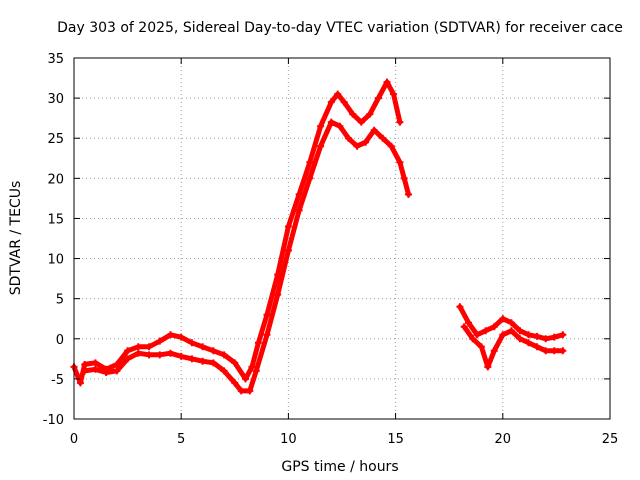 The height and width of the screenshot is (480, 640). Describe the element at coordinates (74, 439) in the screenshot. I see `x-tick-label: 0` at that location.